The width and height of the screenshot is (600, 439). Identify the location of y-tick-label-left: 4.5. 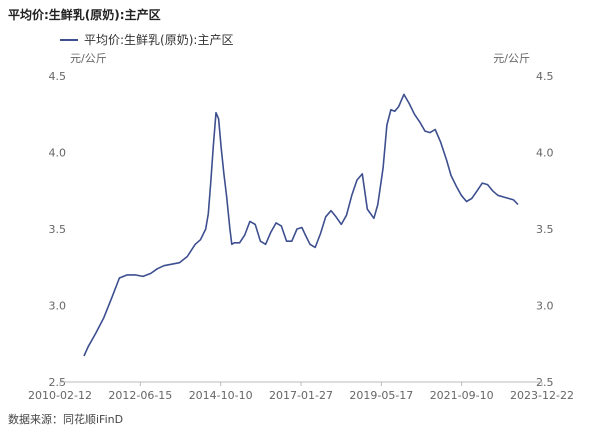
(58, 76).